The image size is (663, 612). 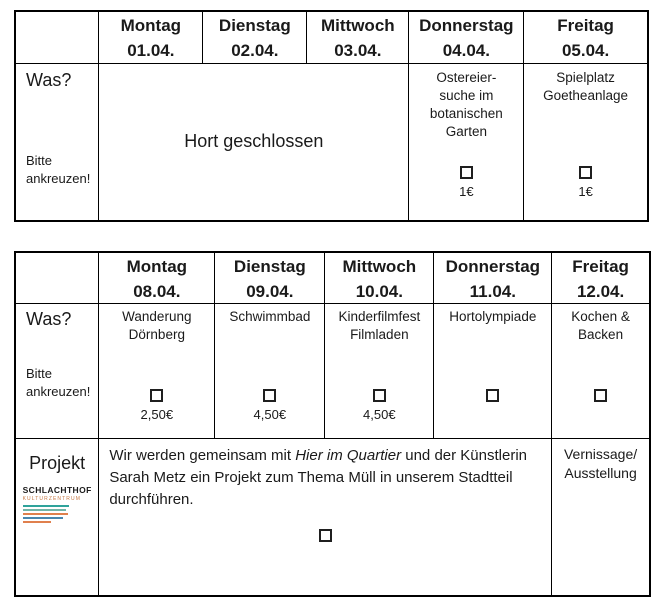 I want to click on checkbox-week2-montag, so click(x=157, y=395).